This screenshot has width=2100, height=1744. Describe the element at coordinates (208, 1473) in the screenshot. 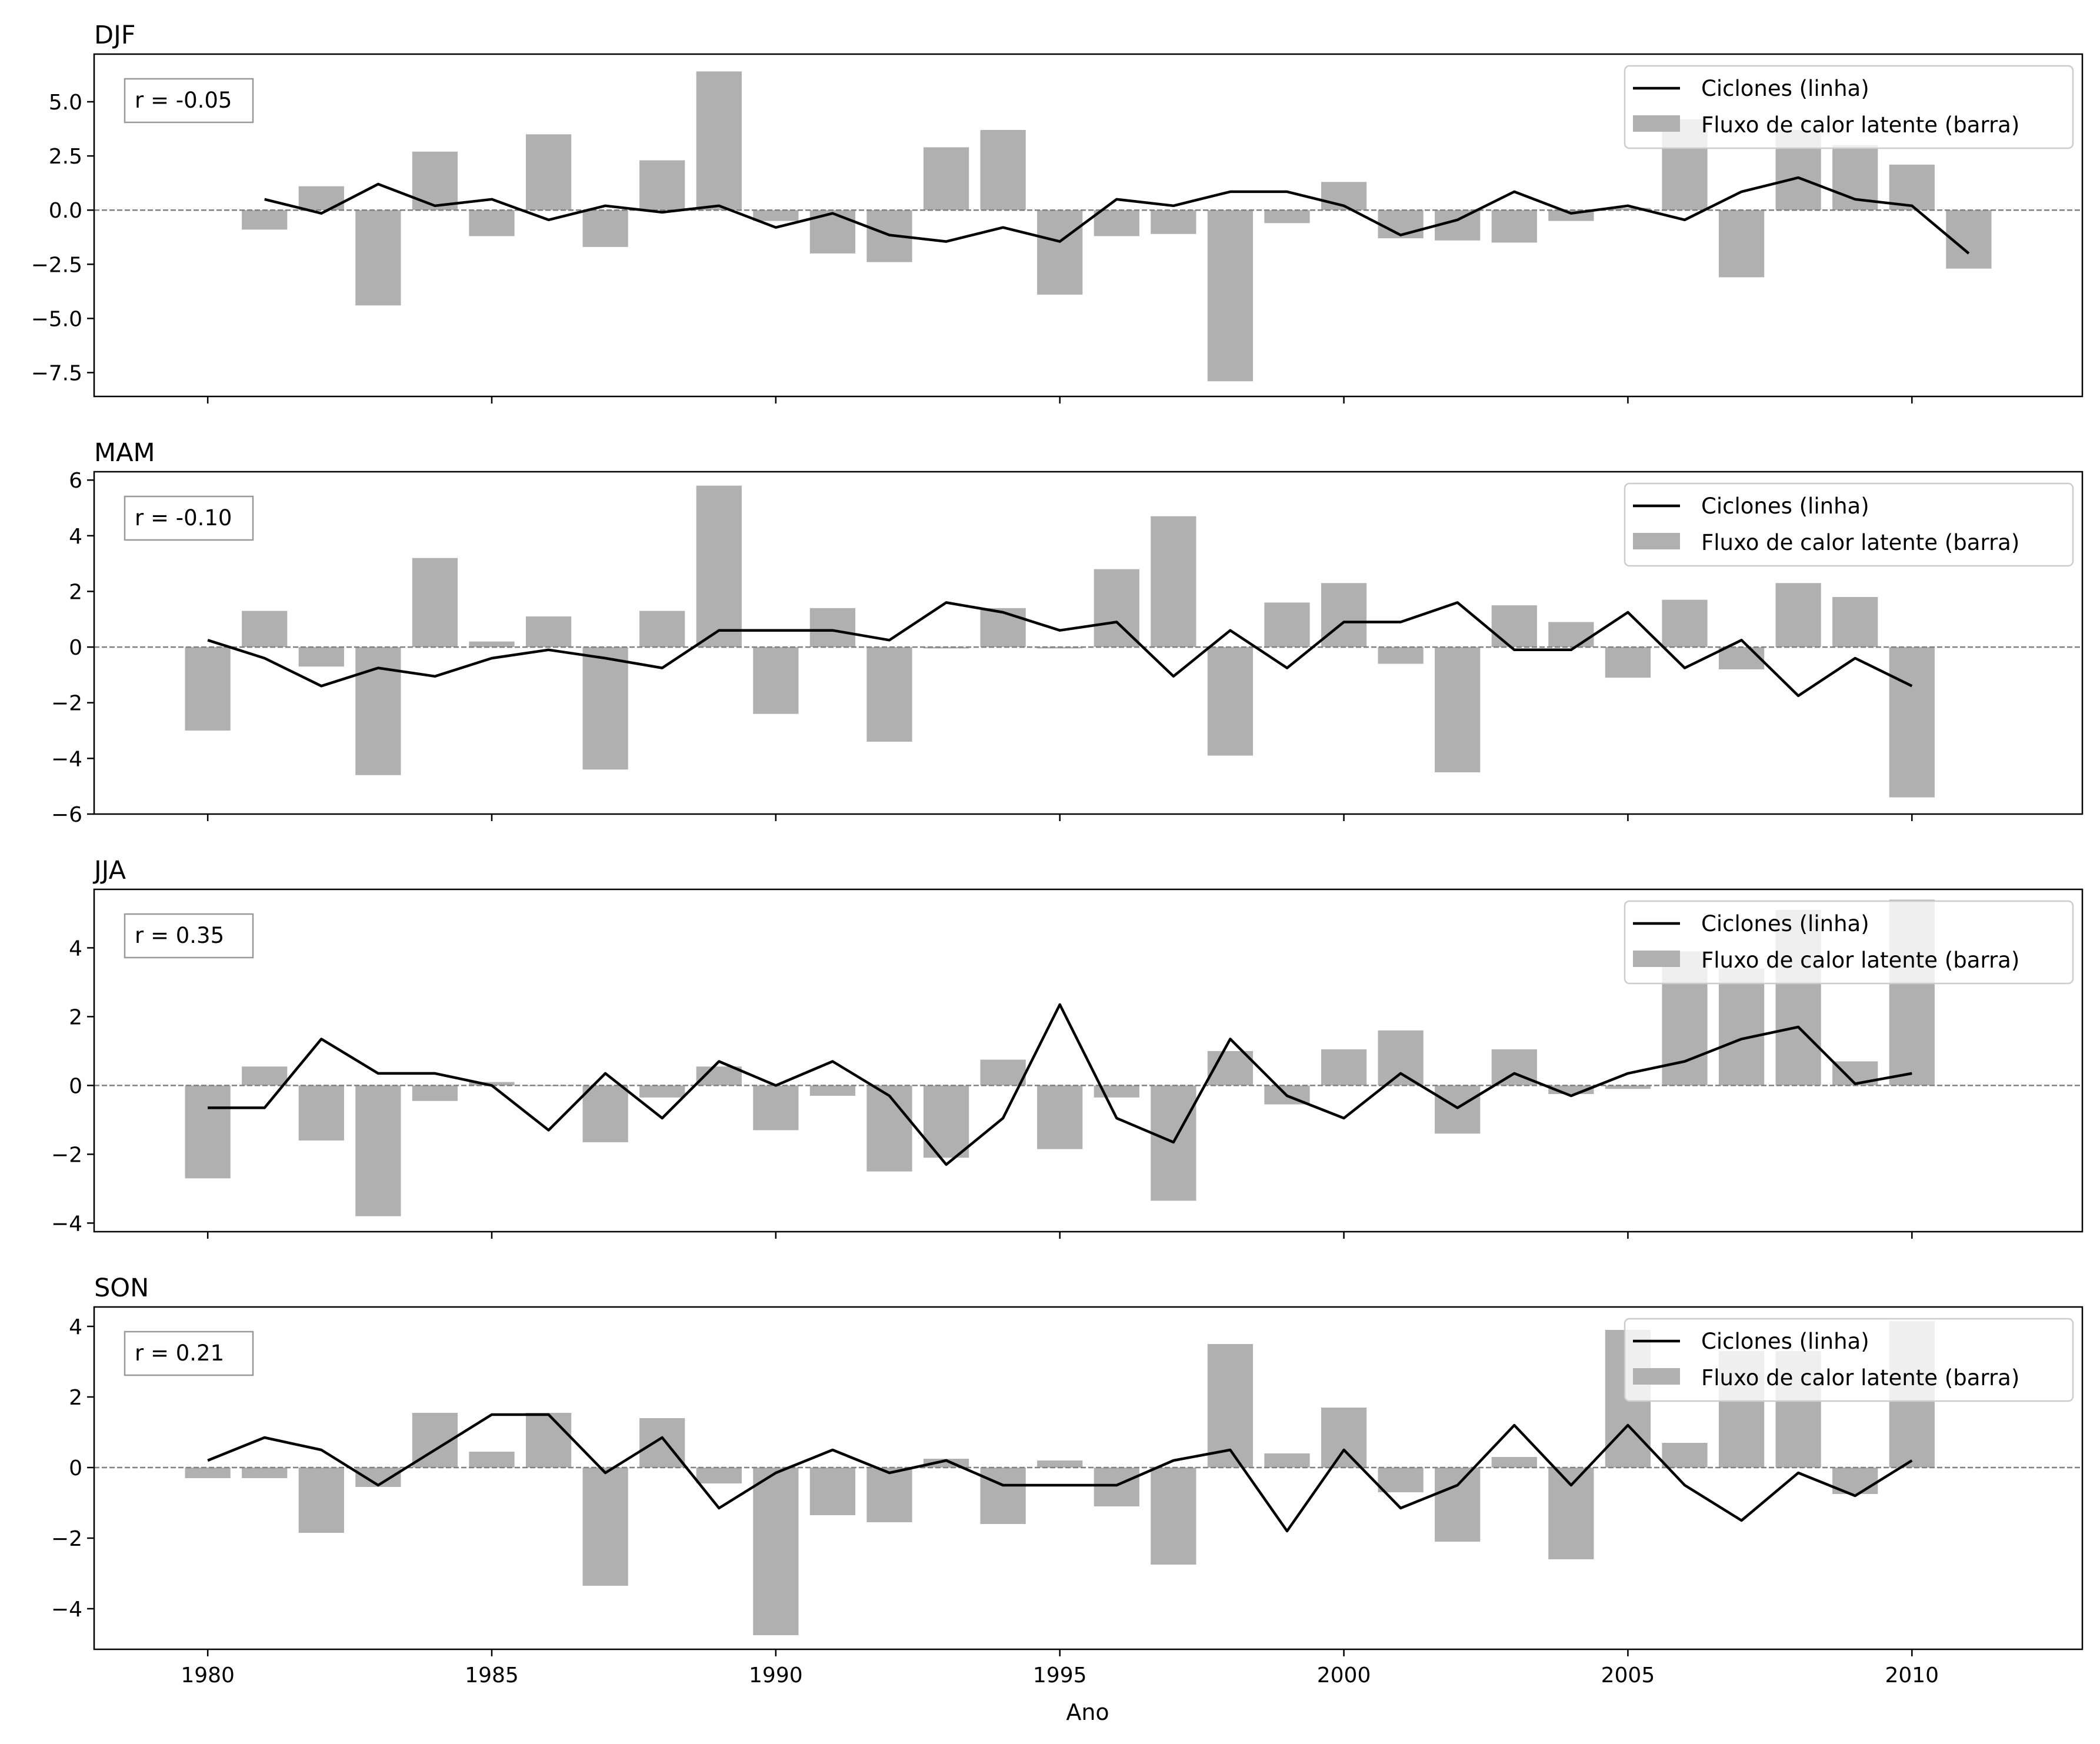

I see `bar-son-1980` at that location.